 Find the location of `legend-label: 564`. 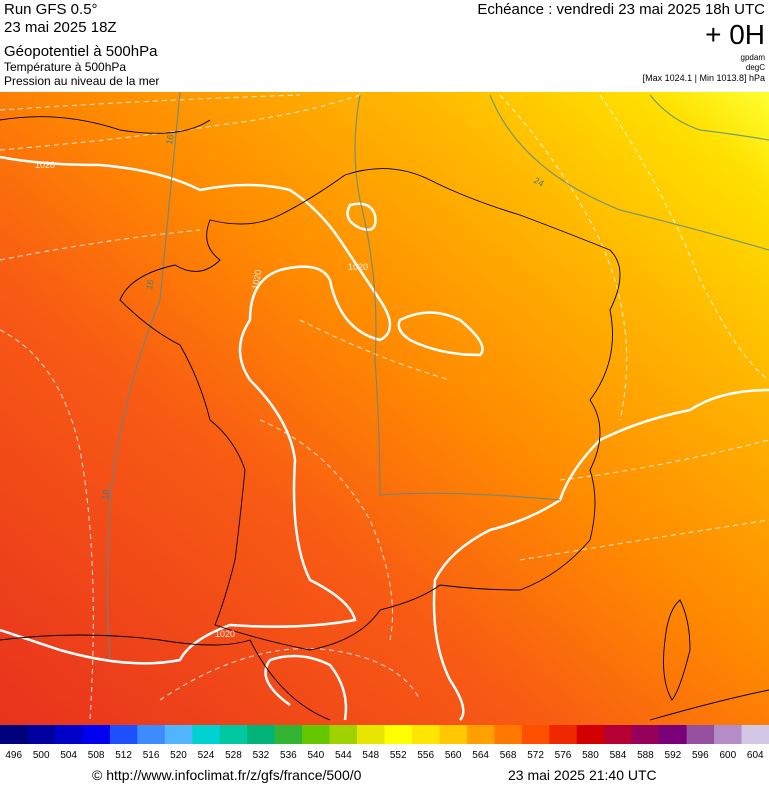

legend-label: 564 is located at coordinates (480, 755).